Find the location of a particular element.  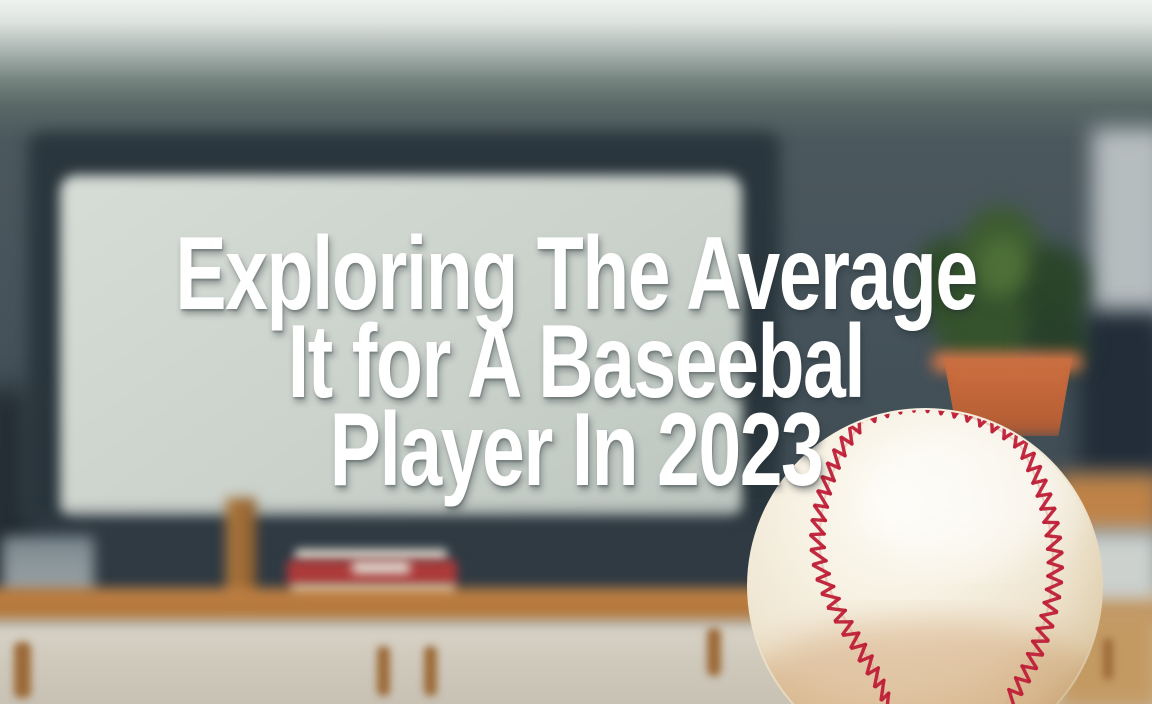

title-line-2: It for A Baseebal is located at coordinates (576, 362).